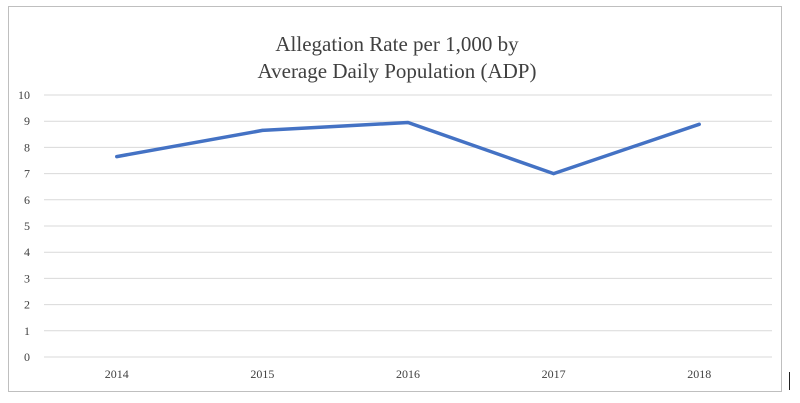 This screenshot has width=800, height=403. Describe the element at coordinates (117, 374) in the screenshot. I see `x-tick-label: 2014` at that location.